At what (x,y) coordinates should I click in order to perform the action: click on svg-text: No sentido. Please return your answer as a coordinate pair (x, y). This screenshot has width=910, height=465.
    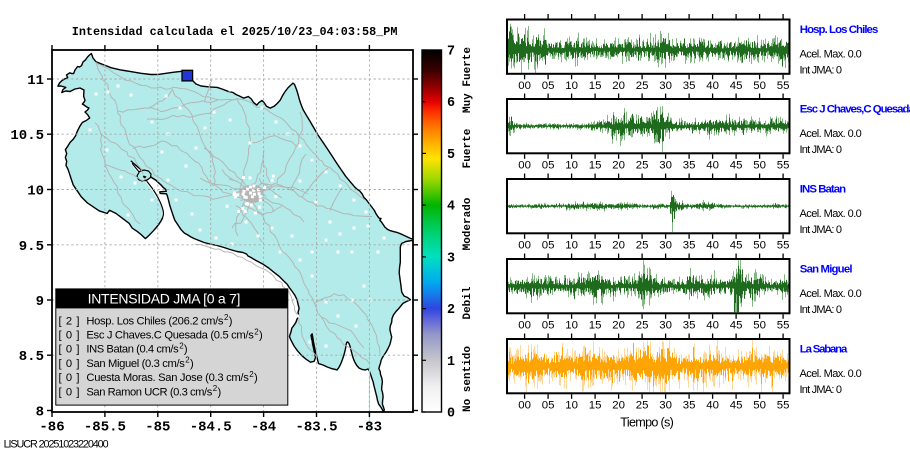
    Looking at the image, I should click on (468, 379).